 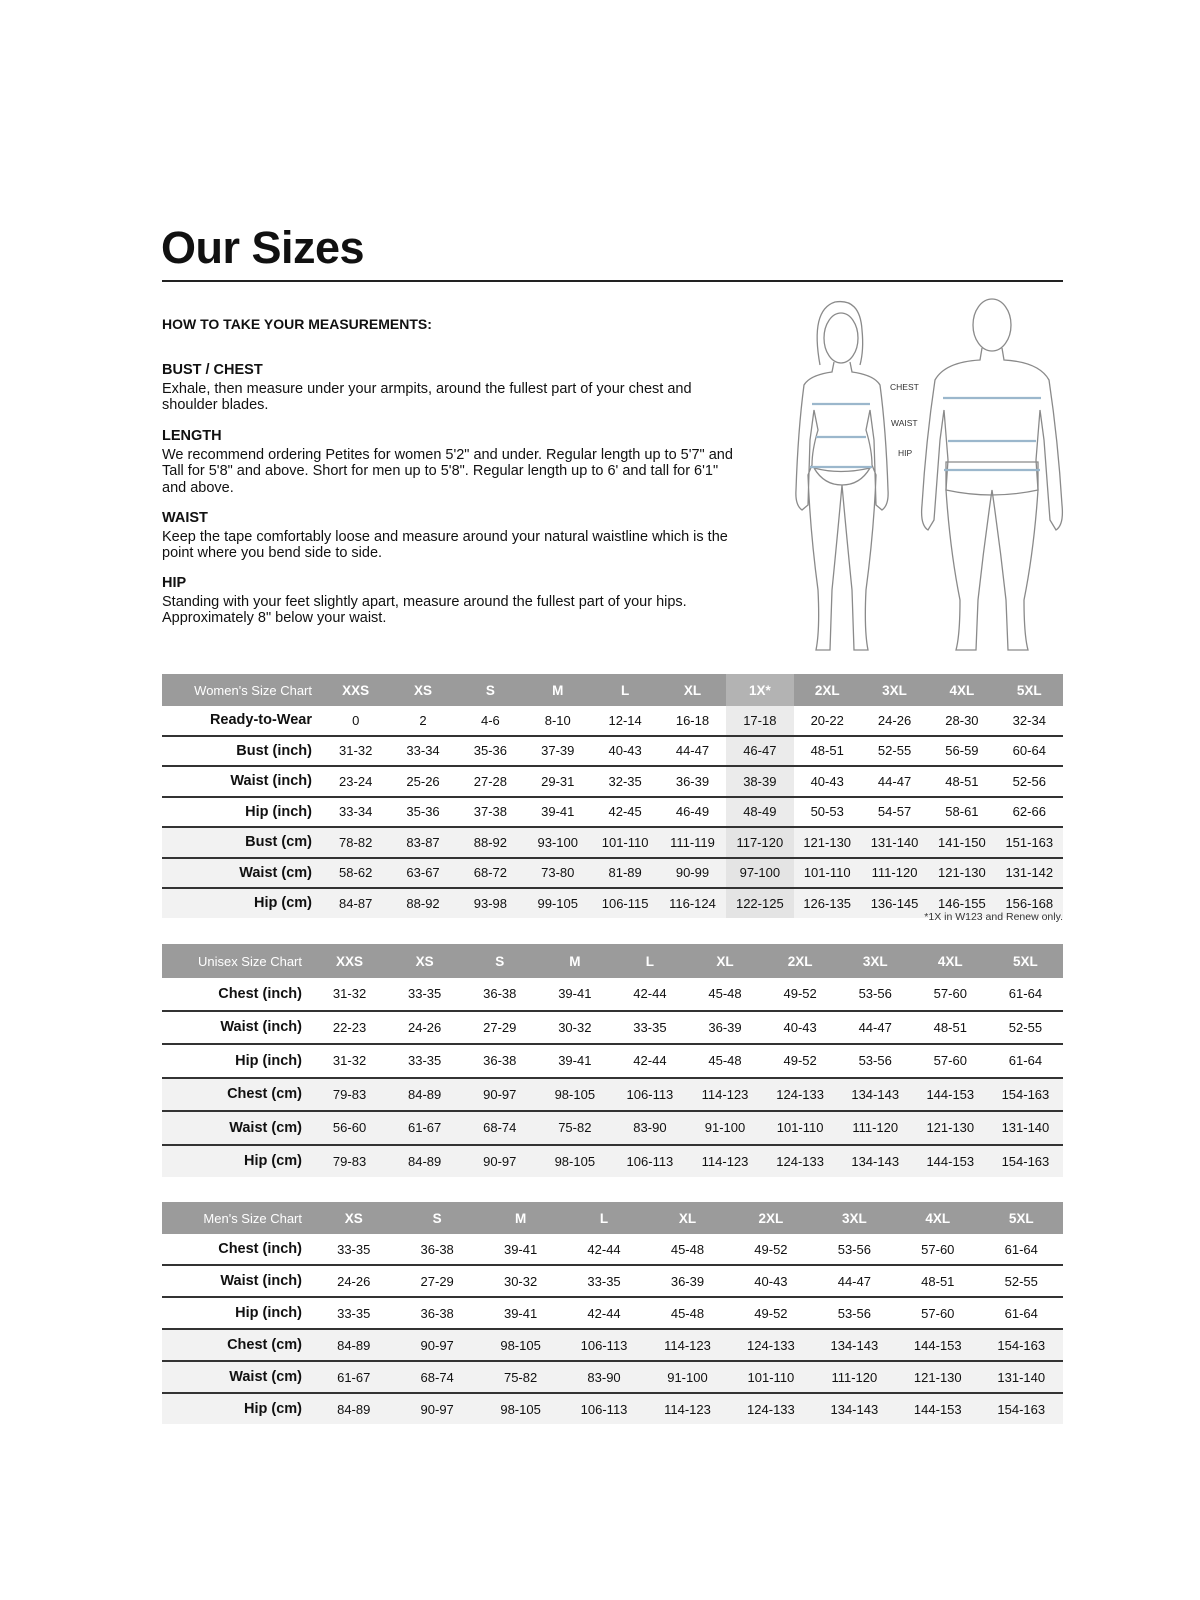 I want to click on body-measurement-illustration: CHEST WAIST HIP, so click(x=929, y=474).